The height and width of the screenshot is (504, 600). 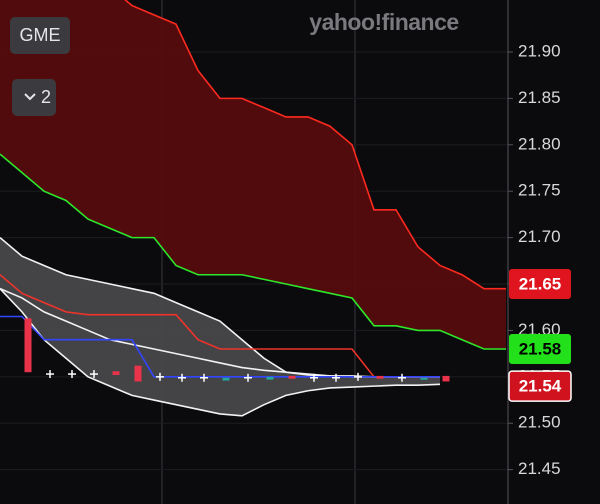 What do you see at coordinates (539, 422) in the screenshot?
I see `y-tick-label: 21.50` at bounding box center [539, 422].